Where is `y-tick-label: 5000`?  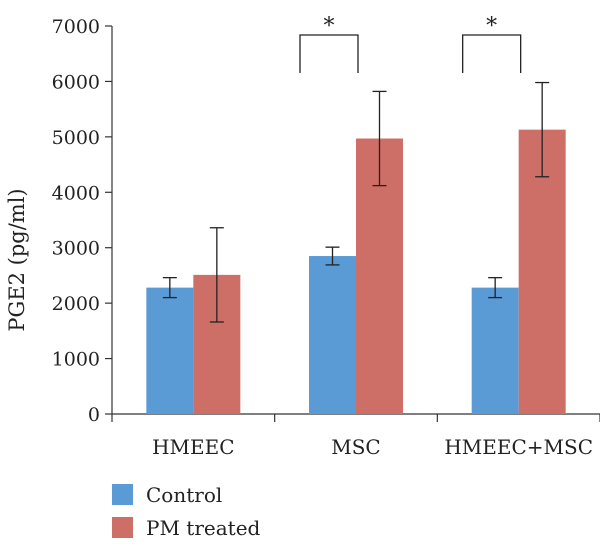
y-tick-label: 5000 is located at coordinates (76, 138).